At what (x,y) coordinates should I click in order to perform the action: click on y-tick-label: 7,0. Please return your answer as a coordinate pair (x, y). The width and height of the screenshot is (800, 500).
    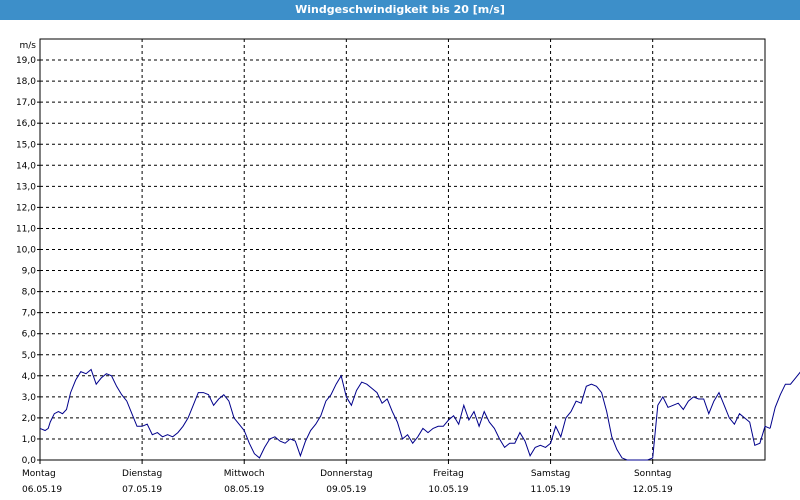
    Looking at the image, I should click on (29, 314).